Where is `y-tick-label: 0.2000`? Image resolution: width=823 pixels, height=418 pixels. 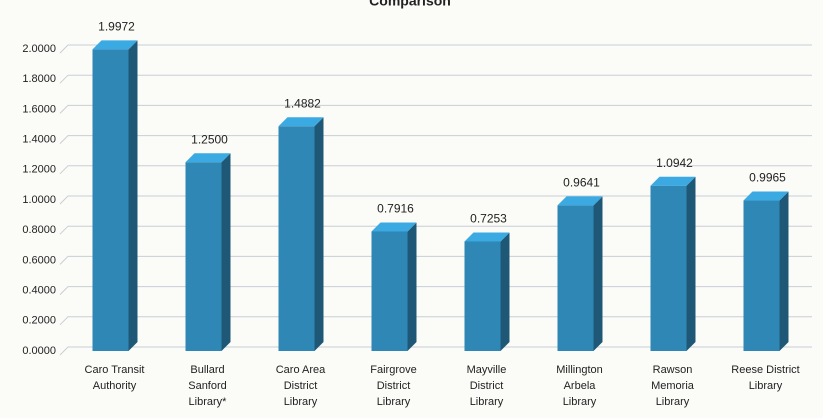 y-tick-label: 0.2000 is located at coordinates (39, 321).